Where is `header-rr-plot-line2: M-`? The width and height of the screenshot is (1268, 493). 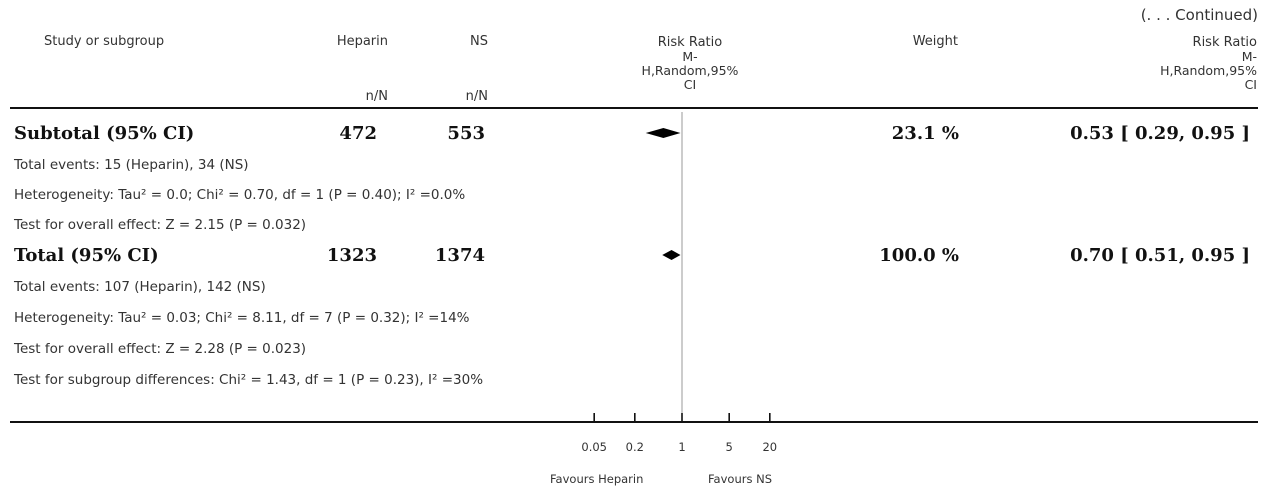
header-rr-plot-line2: M- is located at coordinates (690, 56).